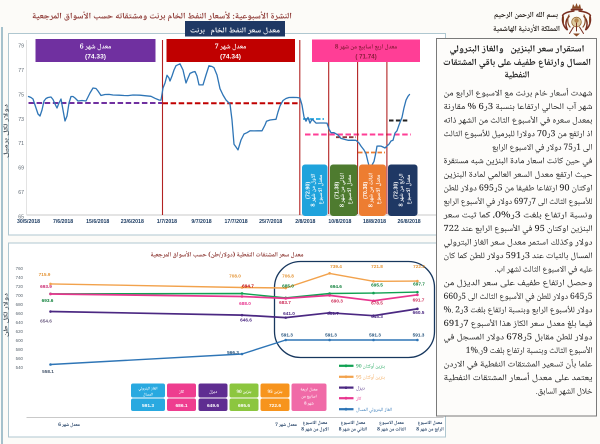 Image resolution: width=600 pixels, height=444 pixels. I want to click on svg-text: 558.1, so click(48, 371).